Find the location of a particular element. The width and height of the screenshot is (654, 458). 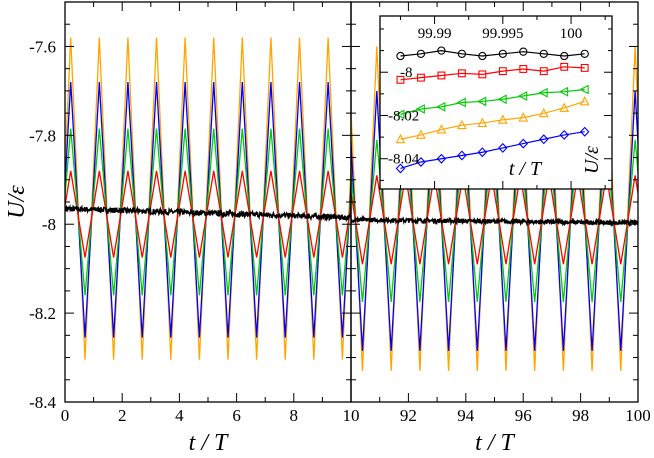

inset-series-orange-line is located at coordinates (492, 120).